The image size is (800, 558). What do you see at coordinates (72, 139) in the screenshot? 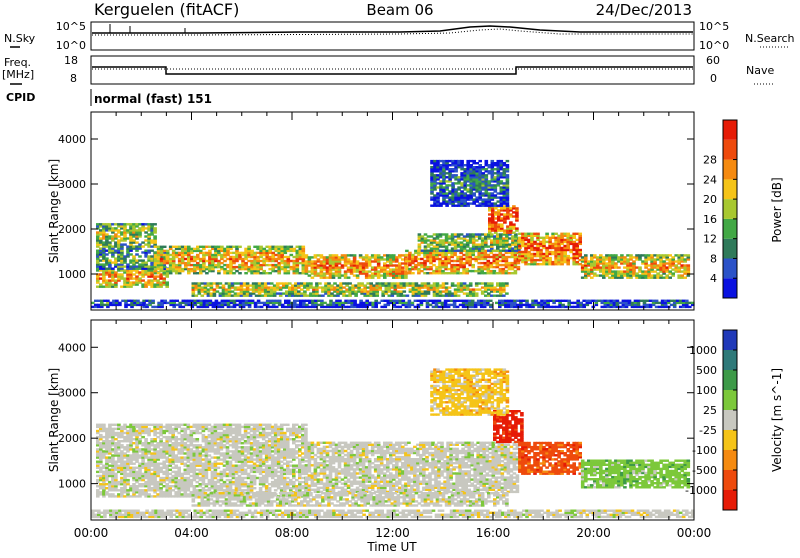
I see `y-tick-label: 4000` at bounding box center [72, 139].